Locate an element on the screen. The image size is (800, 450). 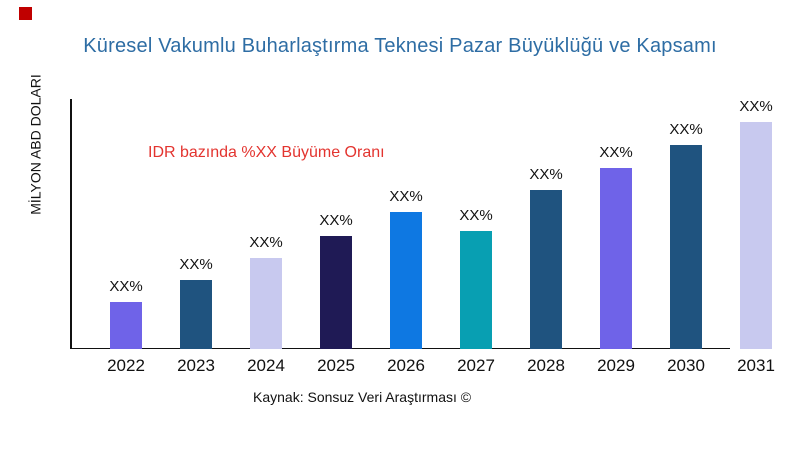
x-tick-label: 2030 is located at coordinates (686, 365).